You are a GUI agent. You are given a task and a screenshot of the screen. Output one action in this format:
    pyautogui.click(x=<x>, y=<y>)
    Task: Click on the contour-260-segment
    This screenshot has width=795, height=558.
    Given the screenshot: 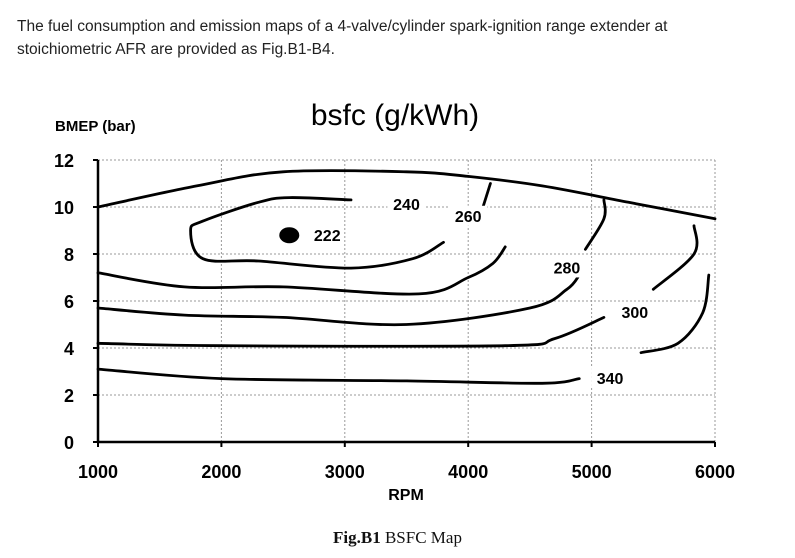 What is the action you would take?
    pyautogui.click(x=486, y=195)
    